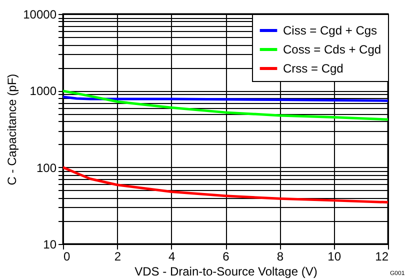  I want to click on y-tick-label: 10000, so click(40, 15).